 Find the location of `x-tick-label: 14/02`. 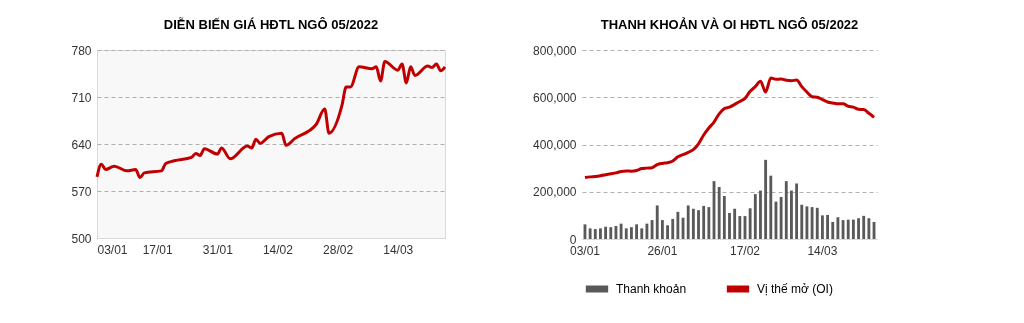

x-tick-label: 14/02 is located at coordinates (278, 249).